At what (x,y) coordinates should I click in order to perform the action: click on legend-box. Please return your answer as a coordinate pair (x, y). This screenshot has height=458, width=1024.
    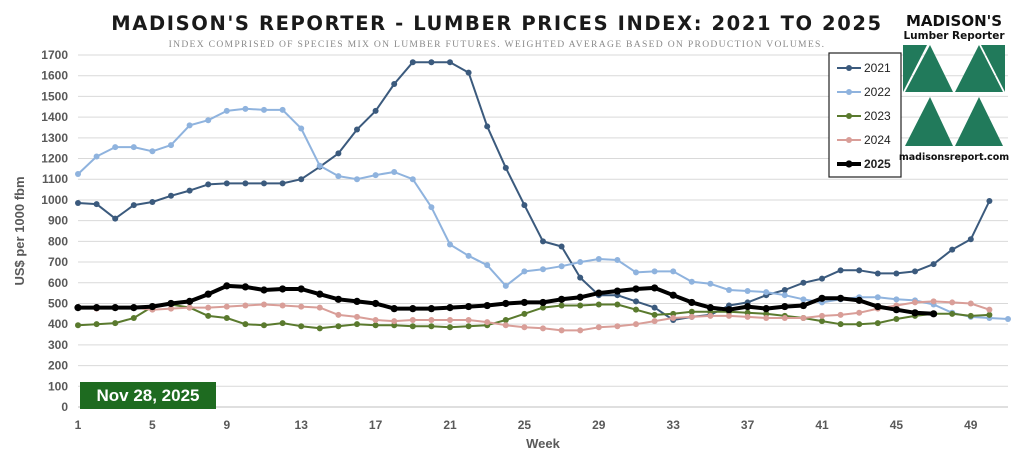
    Looking at the image, I should click on (865, 115).